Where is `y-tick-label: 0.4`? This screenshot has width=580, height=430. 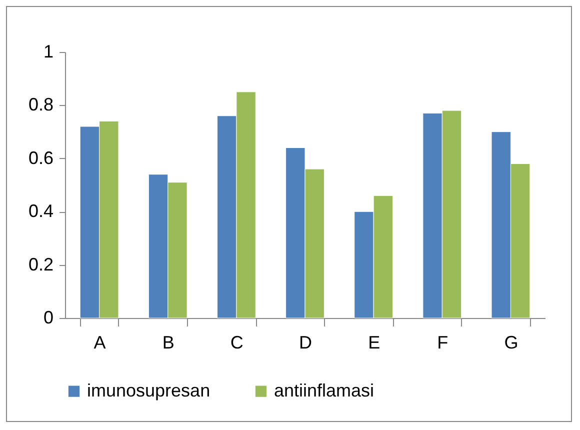
y-tick-label: 0.4 is located at coordinates (41, 211).